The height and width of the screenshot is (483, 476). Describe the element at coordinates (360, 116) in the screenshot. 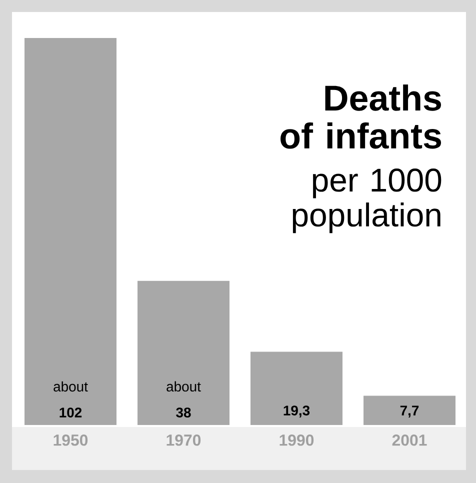

I see `text: Deaths of infants` at that location.